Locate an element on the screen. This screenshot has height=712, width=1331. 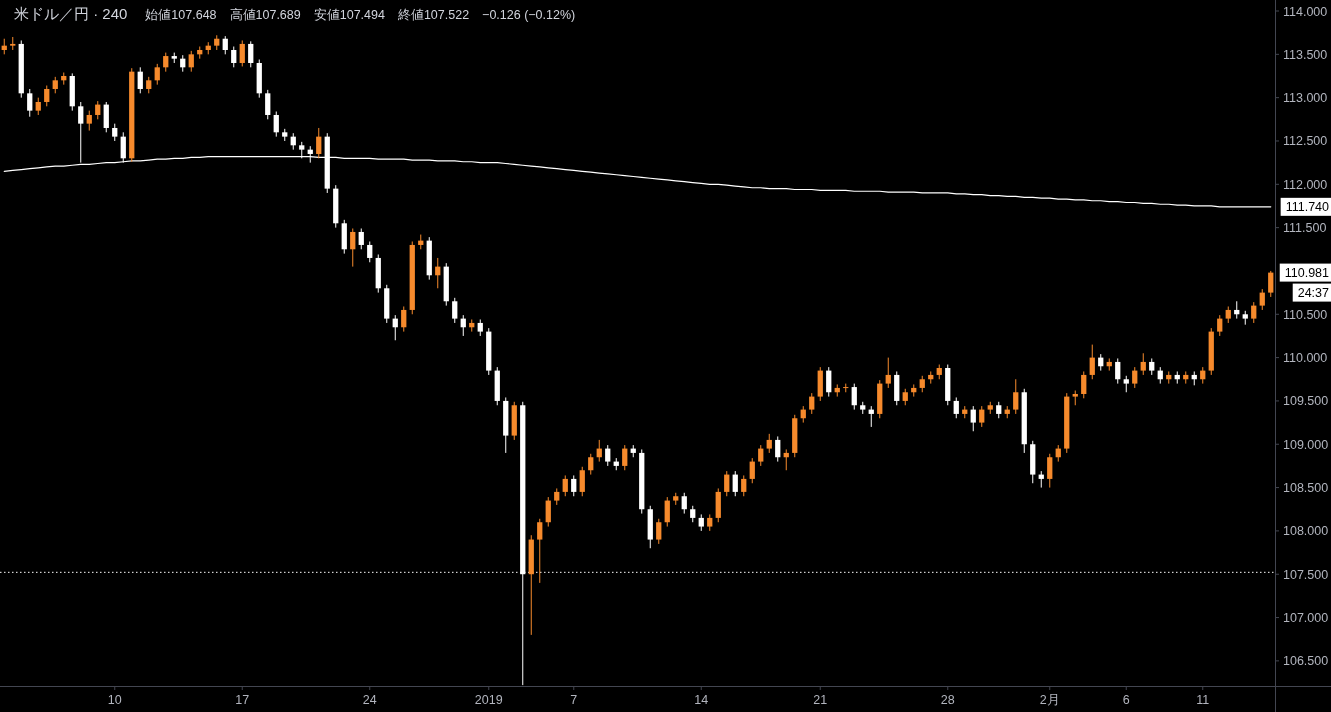
y-tick-label: 109.000 is located at coordinates (1306, 444).